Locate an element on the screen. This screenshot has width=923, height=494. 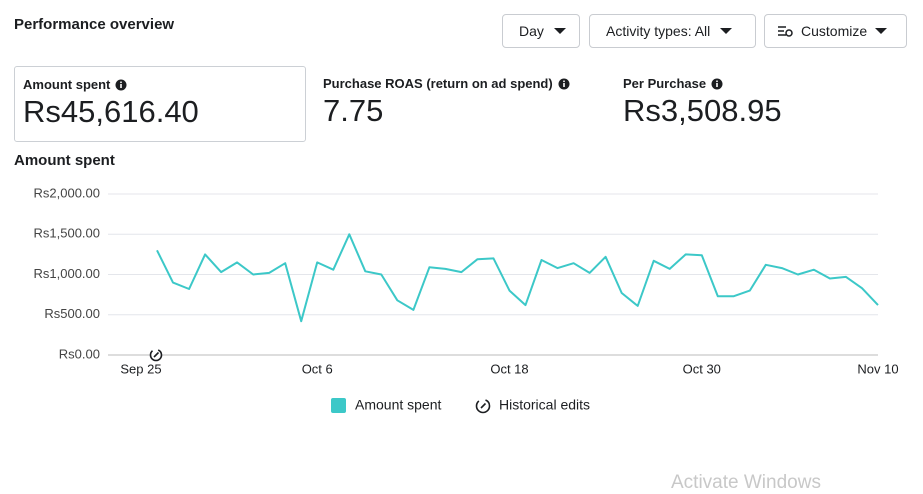
data-line is located at coordinates (517, 278).